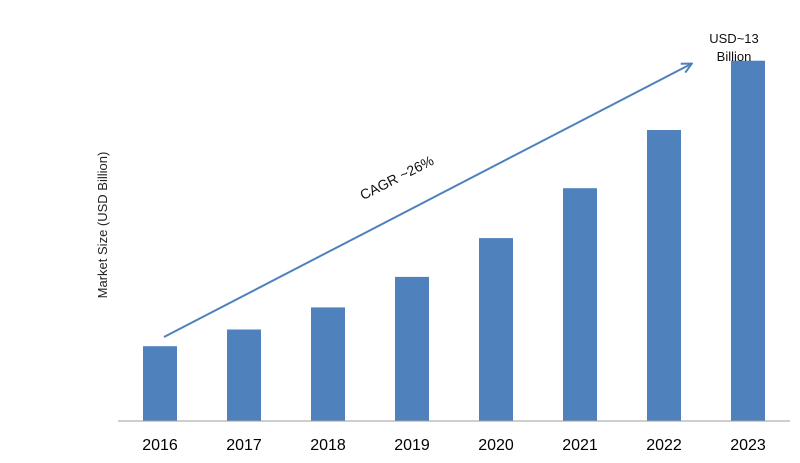 Image resolution: width=800 pixels, height=463 pixels. I want to click on x-tick-label-2023: 2023, so click(748, 445).